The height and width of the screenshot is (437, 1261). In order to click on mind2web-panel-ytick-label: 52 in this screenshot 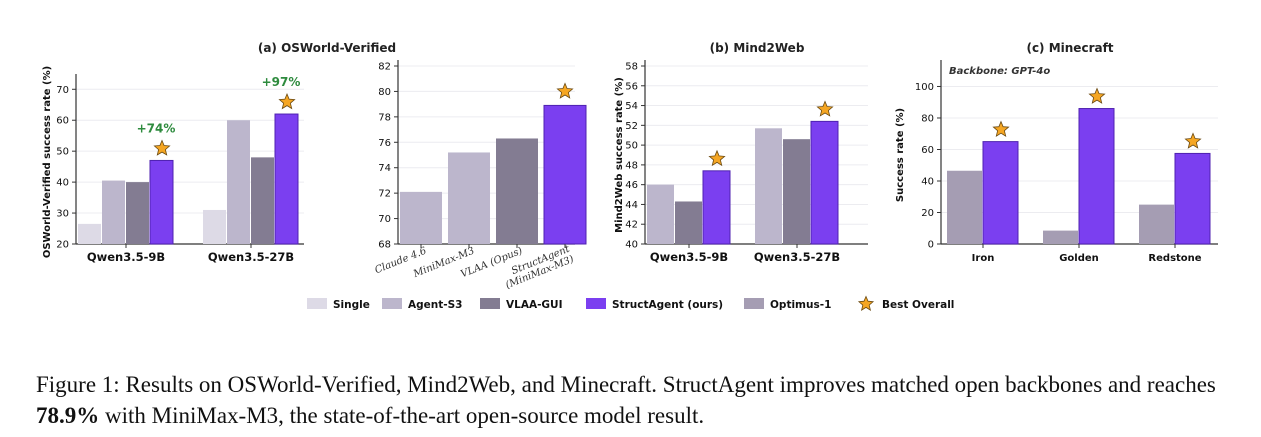, I will do `click(631, 126)`.